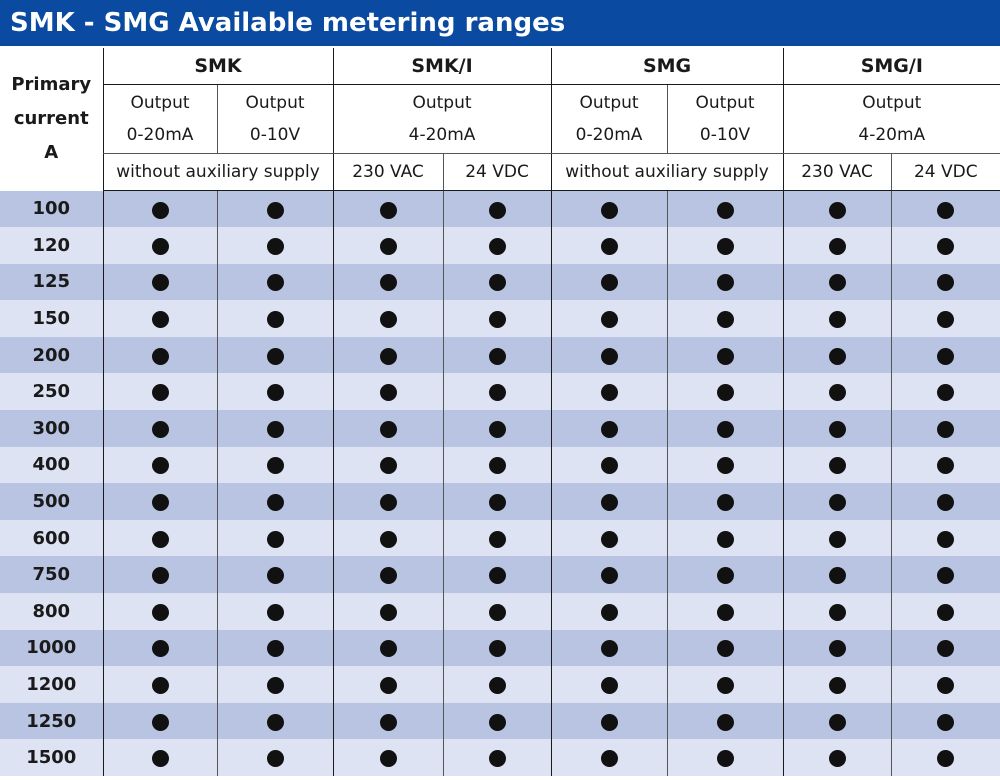 Image resolution: width=1000 pixels, height=780 pixels. I want to click on table-row: 120, so click(500, 245).